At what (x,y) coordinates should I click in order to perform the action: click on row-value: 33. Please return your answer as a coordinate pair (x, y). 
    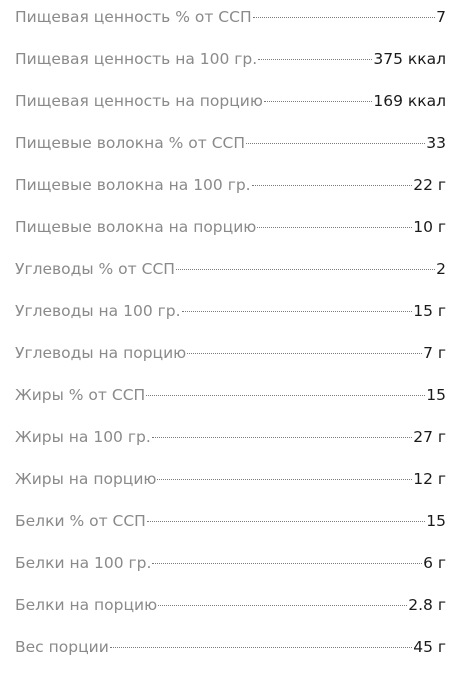
    Looking at the image, I should click on (436, 143).